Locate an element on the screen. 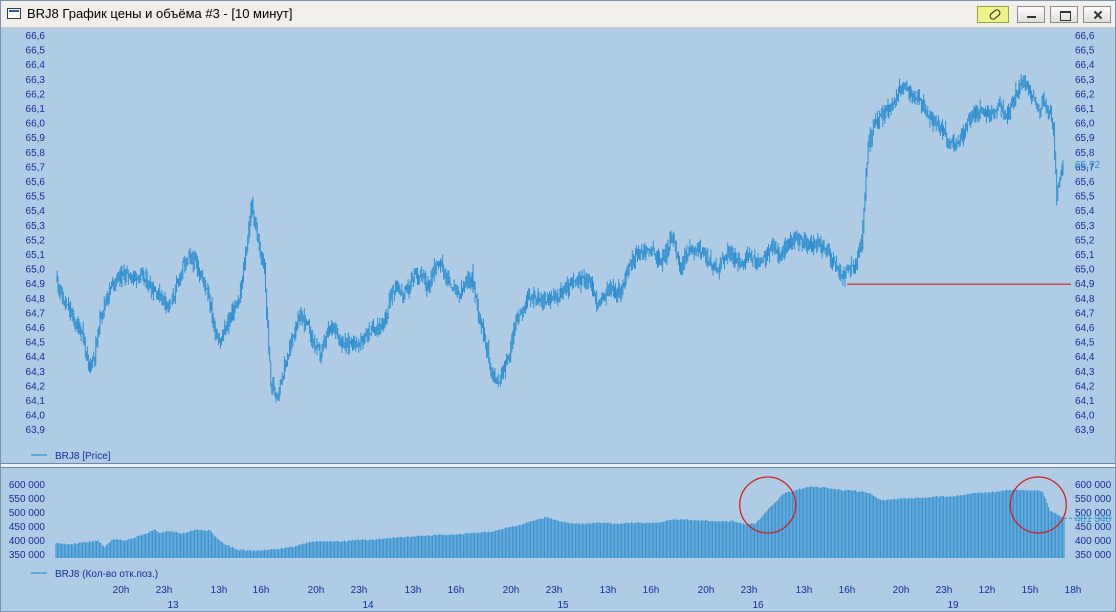 This screenshot has height=612, width=1116. minimize-button is located at coordinates (1031, 14).